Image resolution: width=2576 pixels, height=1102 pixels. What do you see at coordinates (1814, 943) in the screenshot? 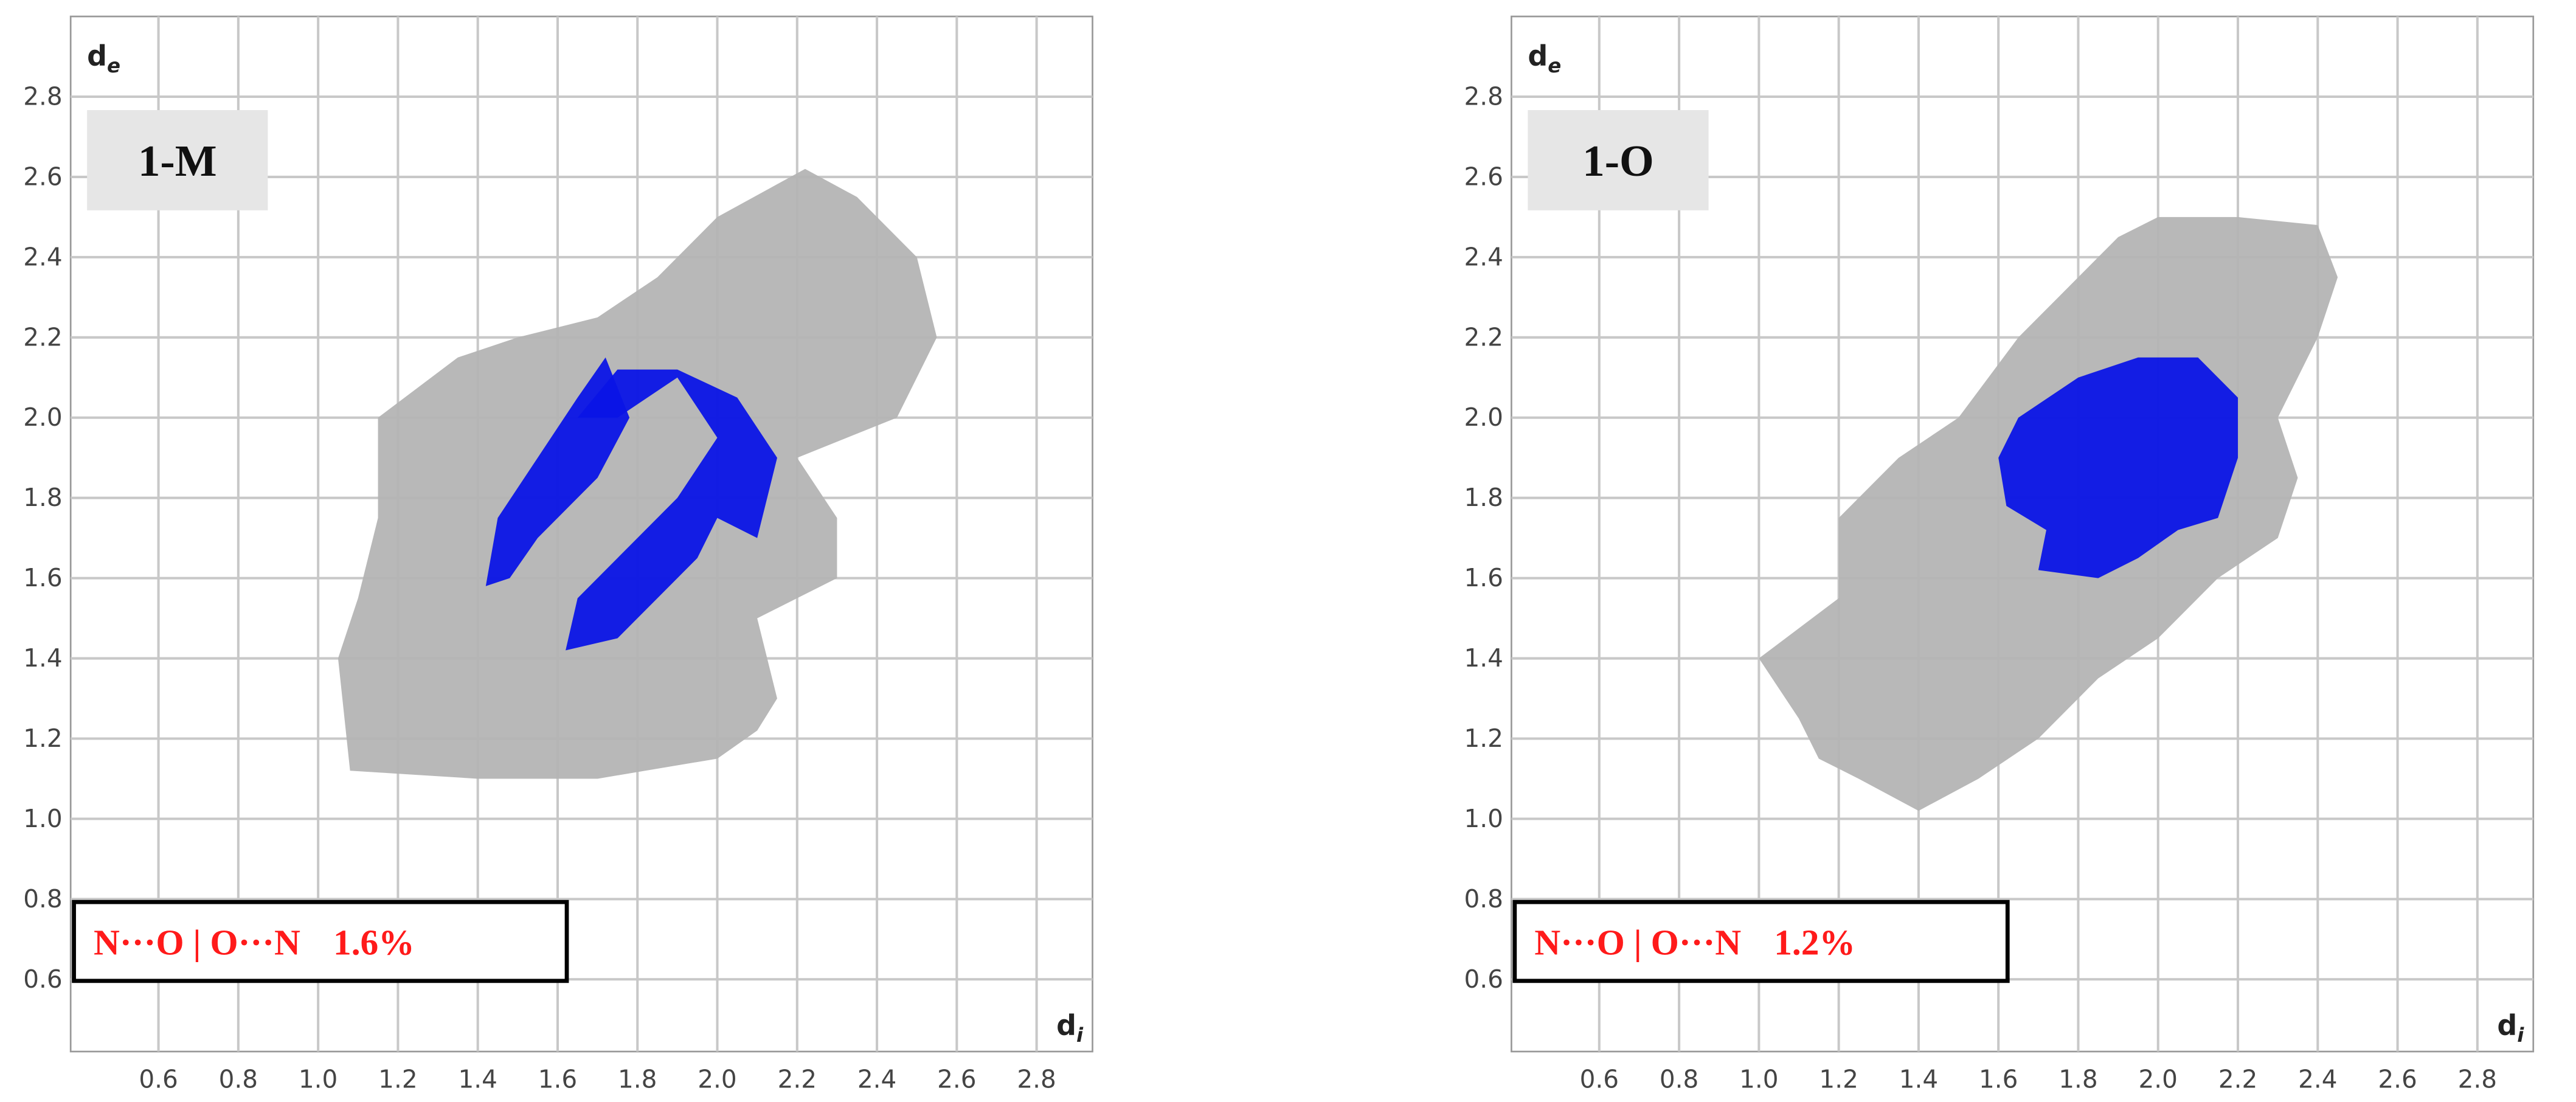
I see `contact-percent: 1.2%` at bounding box center [1814, 943].